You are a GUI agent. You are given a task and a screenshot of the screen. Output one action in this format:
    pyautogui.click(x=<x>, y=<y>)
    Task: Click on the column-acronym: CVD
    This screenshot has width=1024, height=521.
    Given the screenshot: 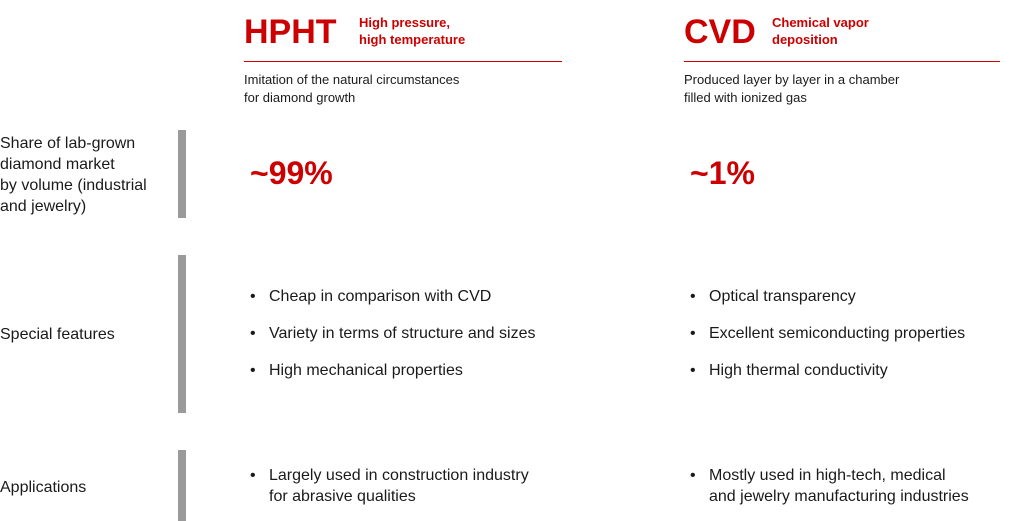 What is the action you would take?
    pyautogui.click(x=720, y=32)
    